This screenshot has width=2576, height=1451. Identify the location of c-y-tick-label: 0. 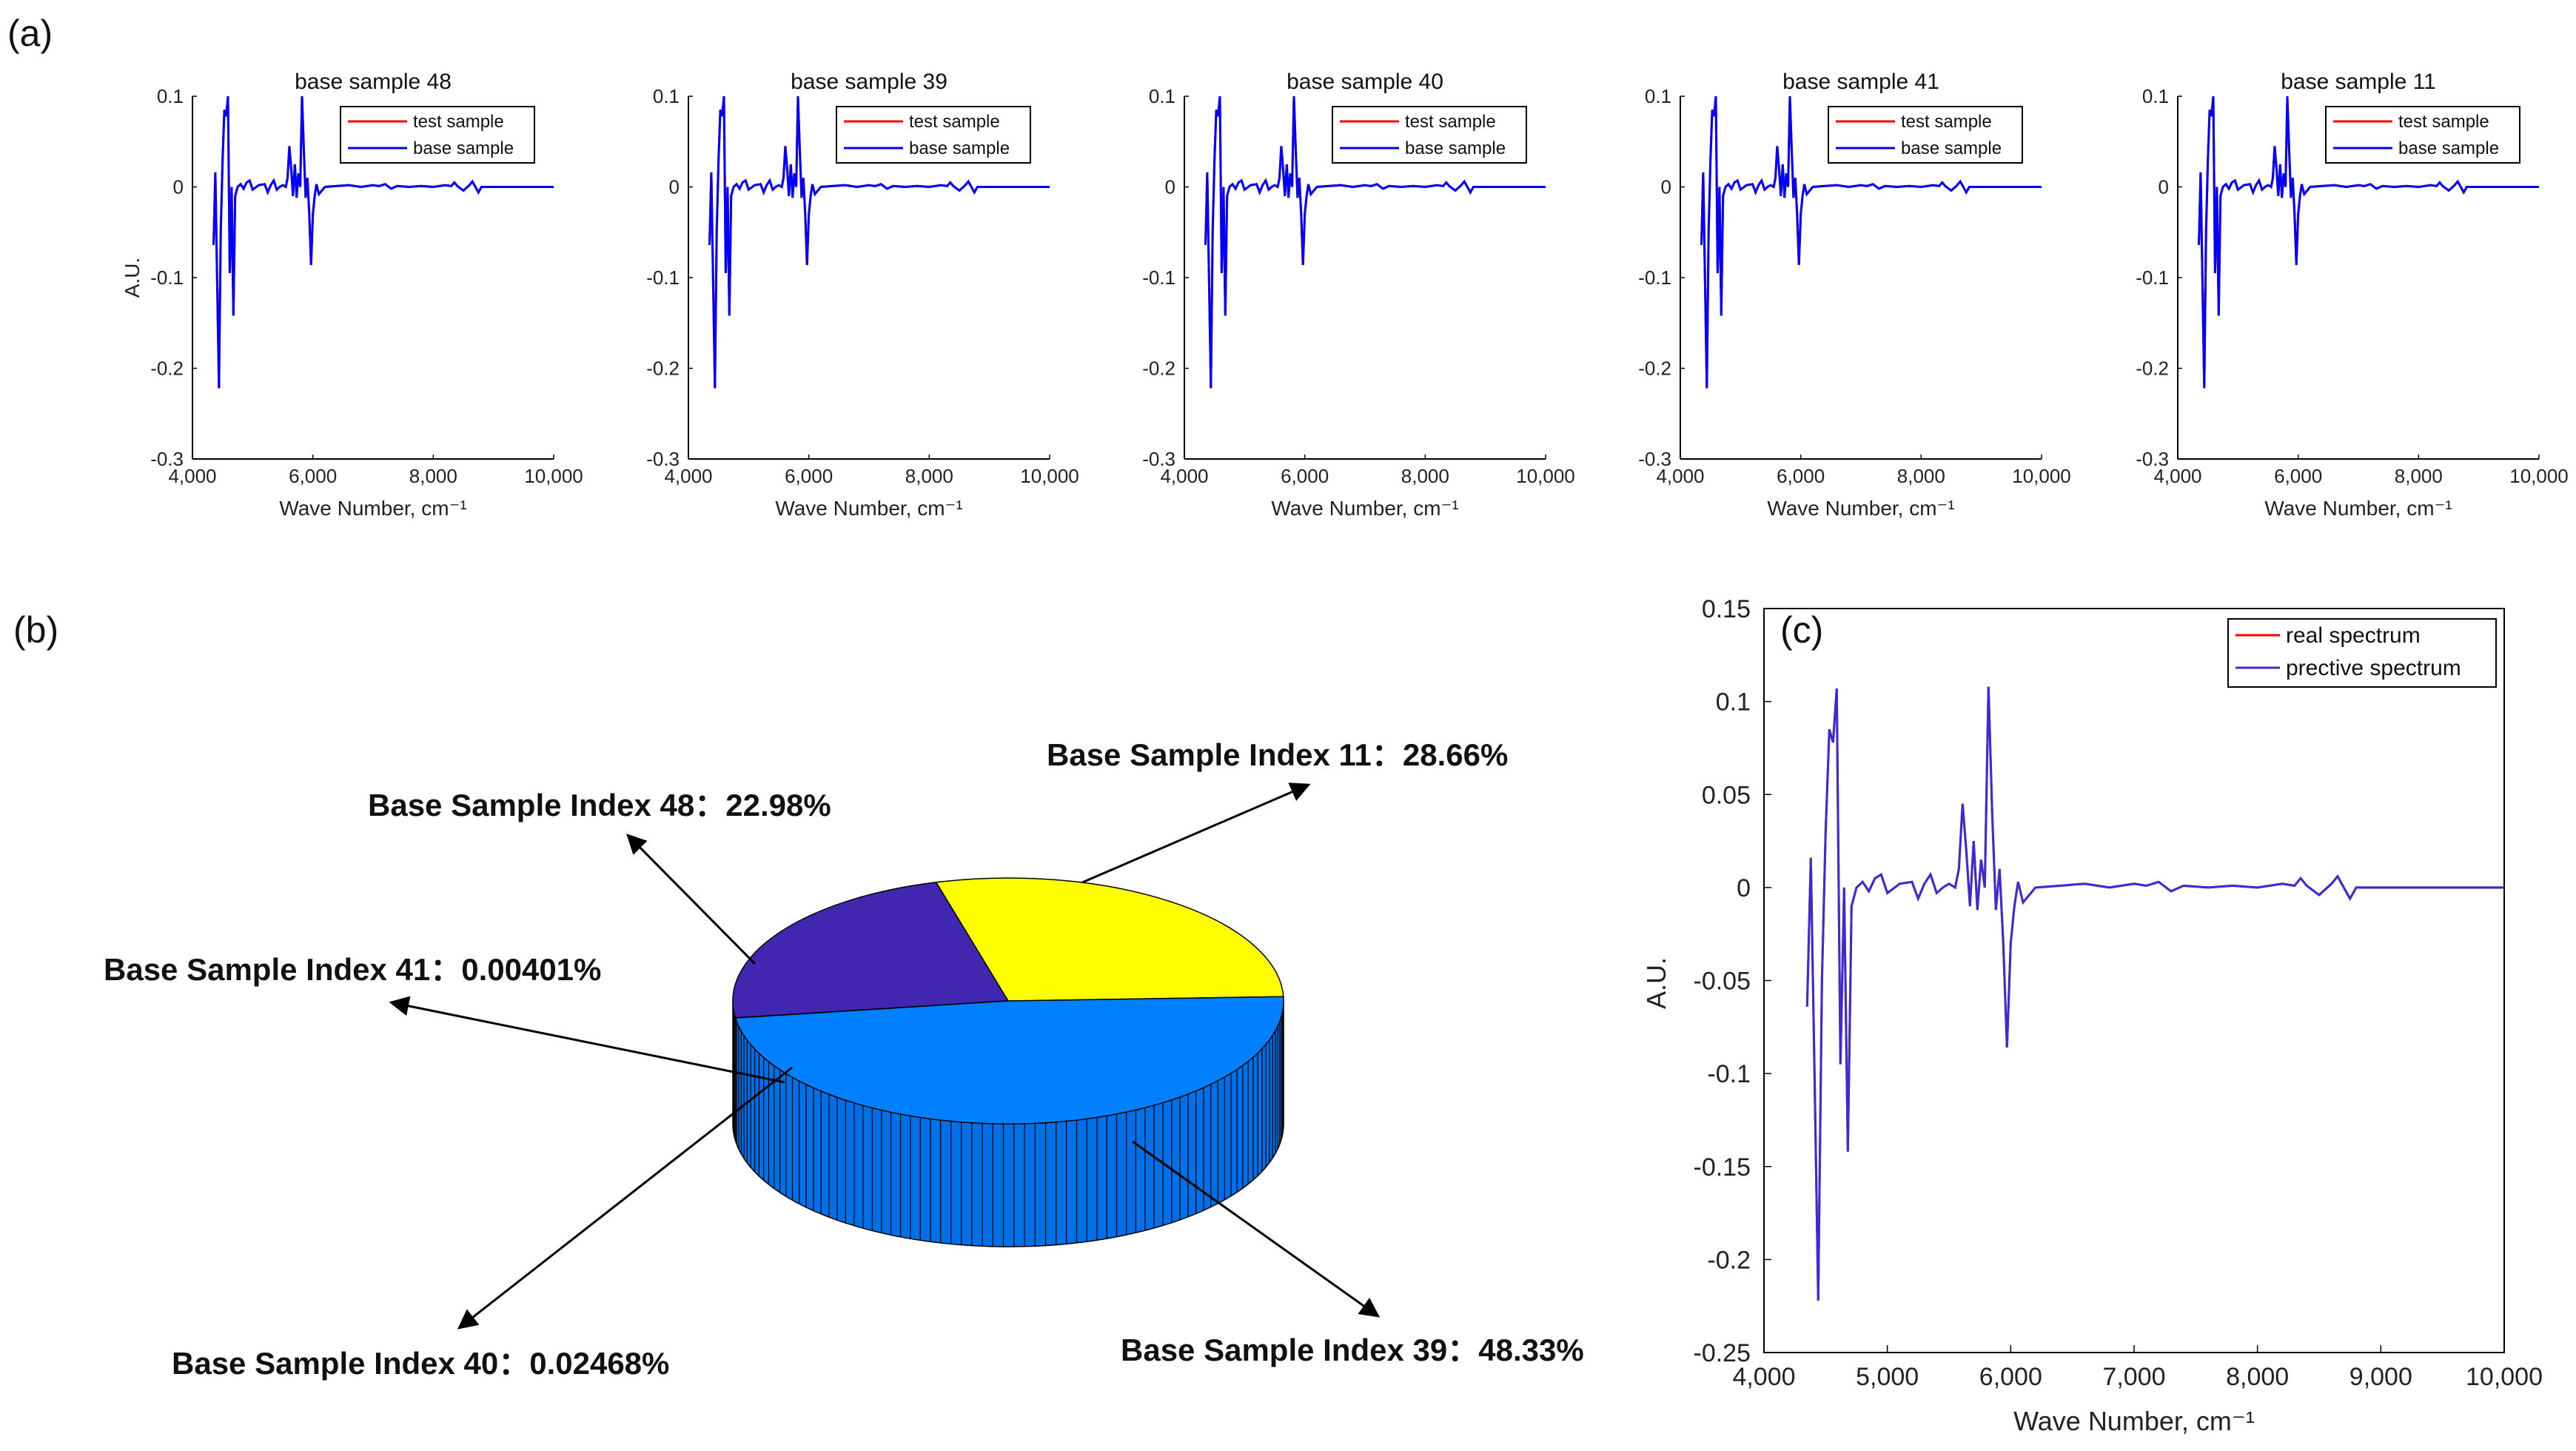
(1744, 888).